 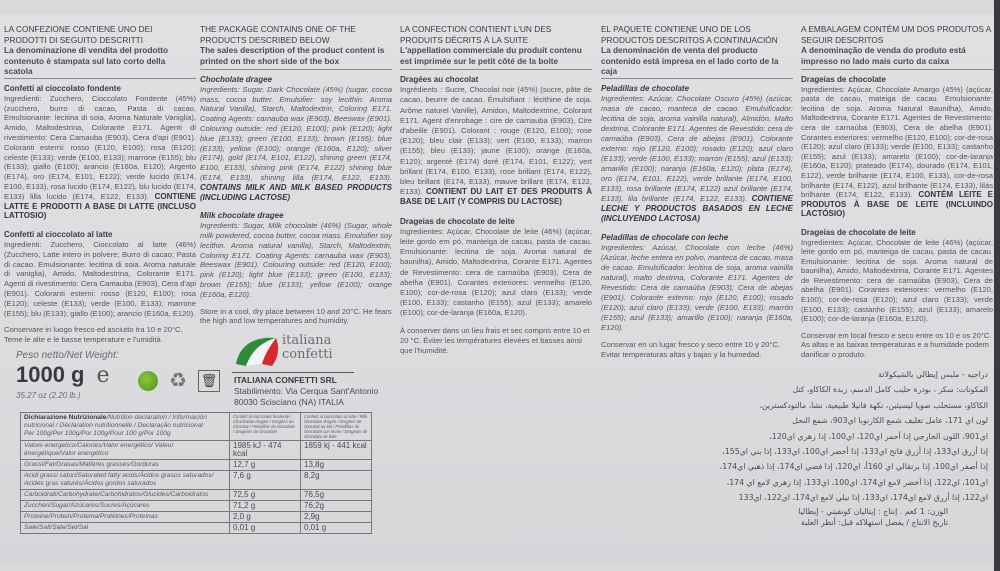 I want to click on weight-label: Peso netto/, so click(x=41, y=355).